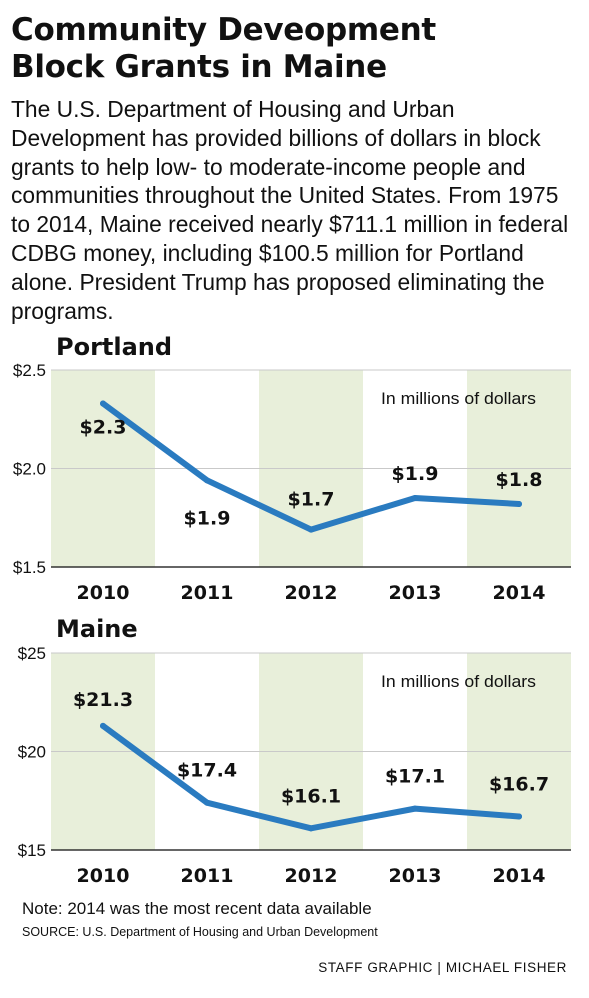  I want to click on data-label-2010: $2.3, so click(103, 427).